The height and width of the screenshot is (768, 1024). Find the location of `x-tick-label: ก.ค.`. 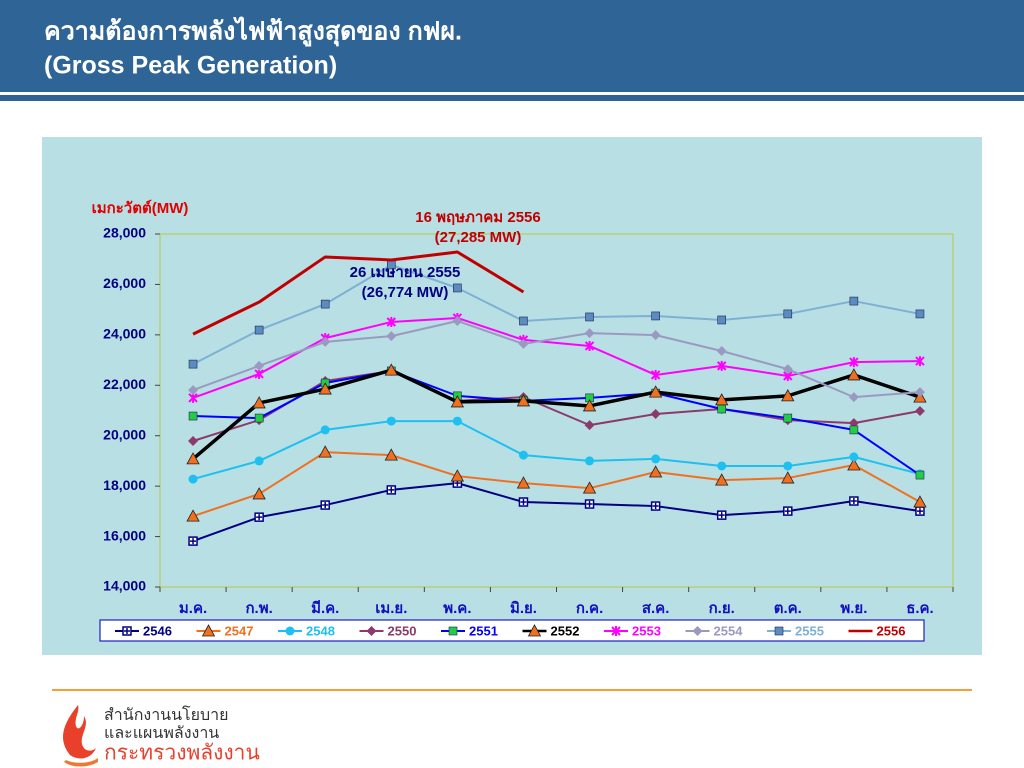

x-tick-label: ก.ค. is located at coordinates (589, 608).